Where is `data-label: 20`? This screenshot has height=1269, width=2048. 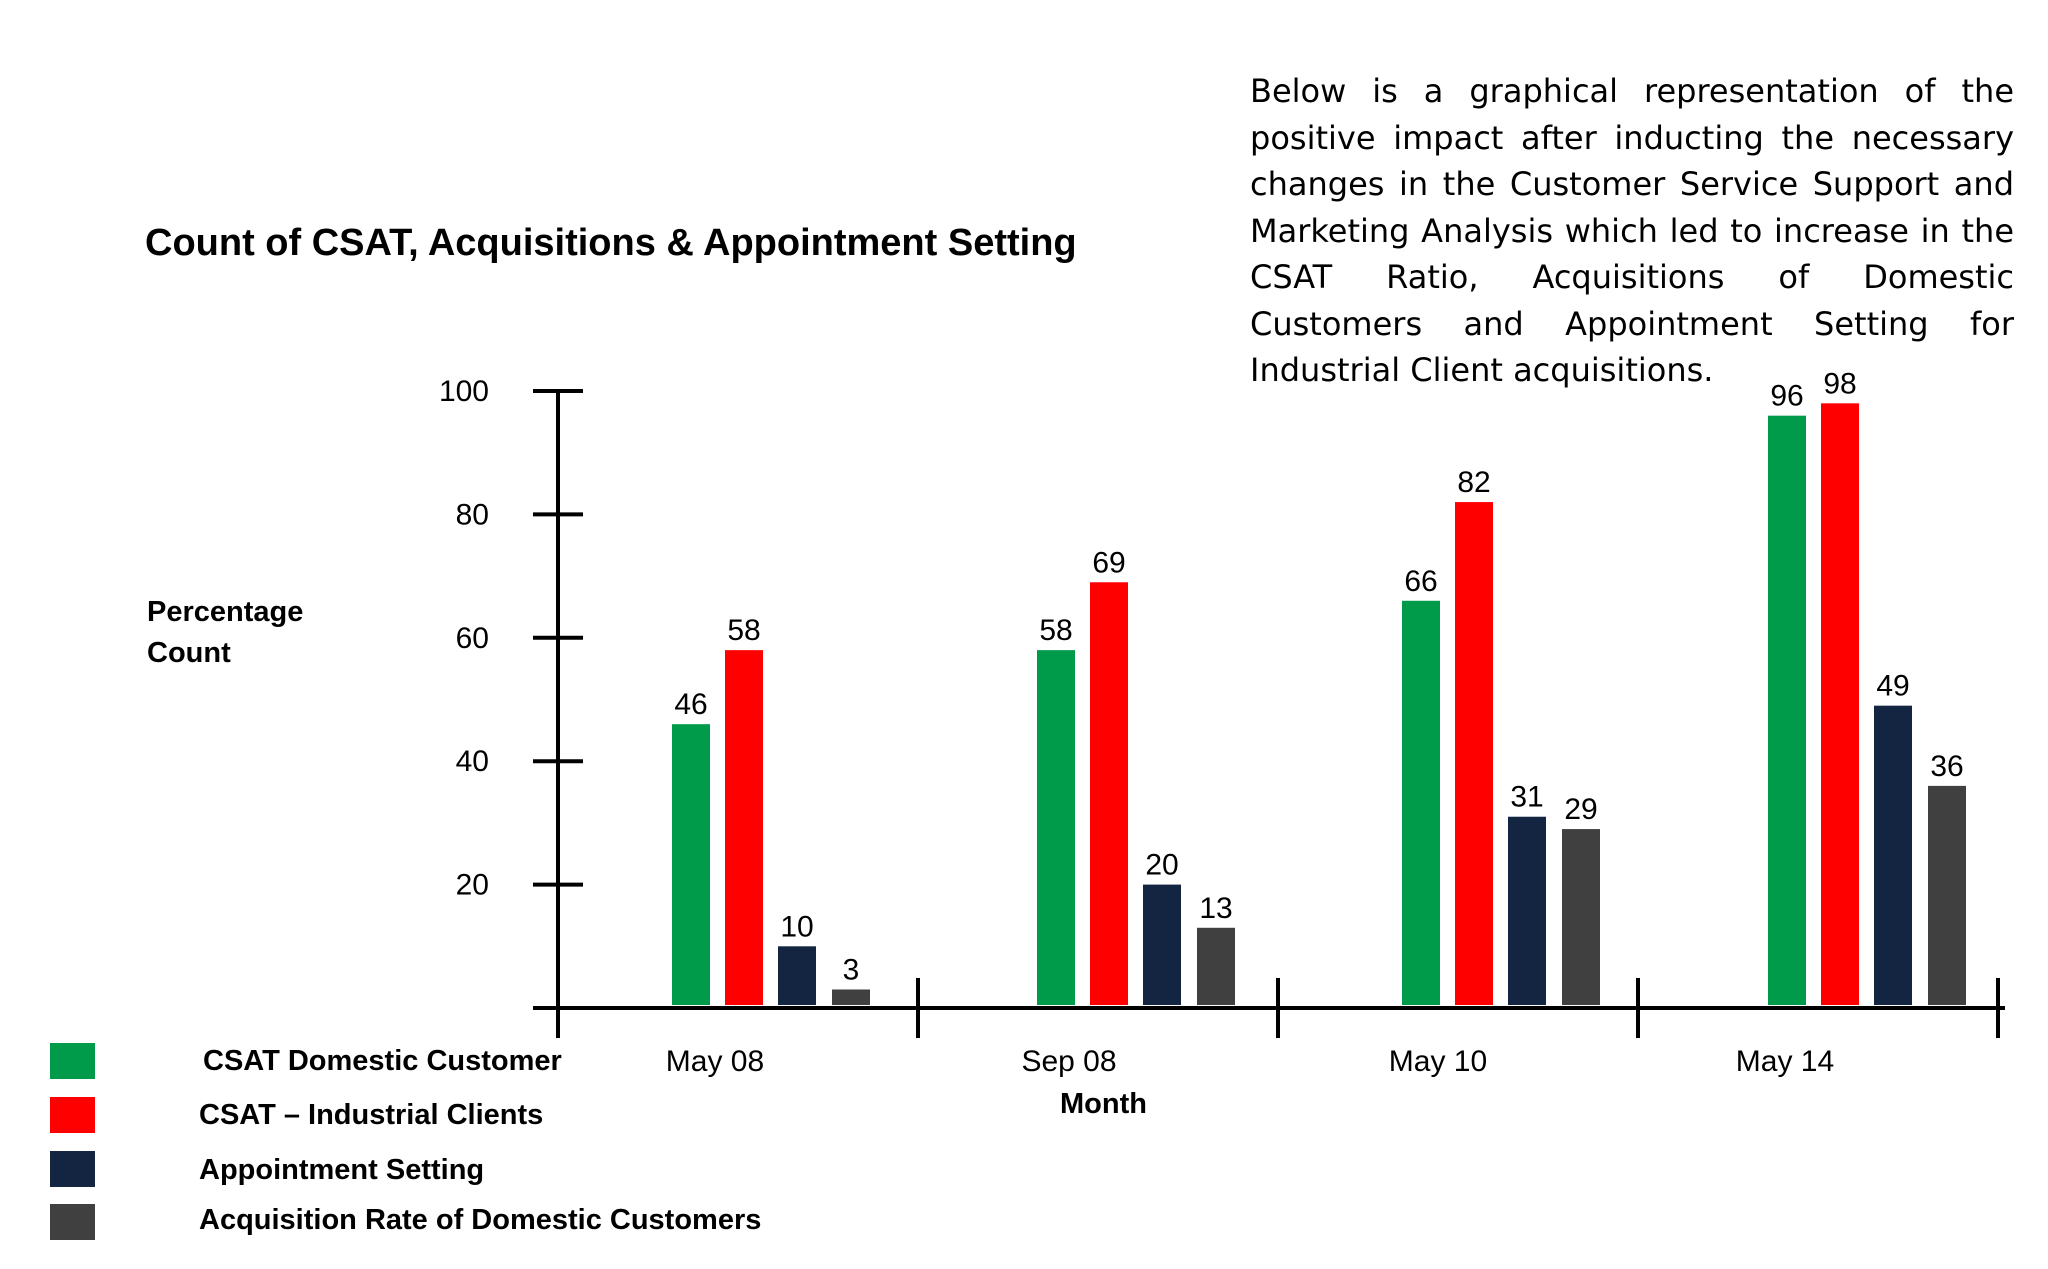
data-label: 20 is located at coordinates (1161, 865).